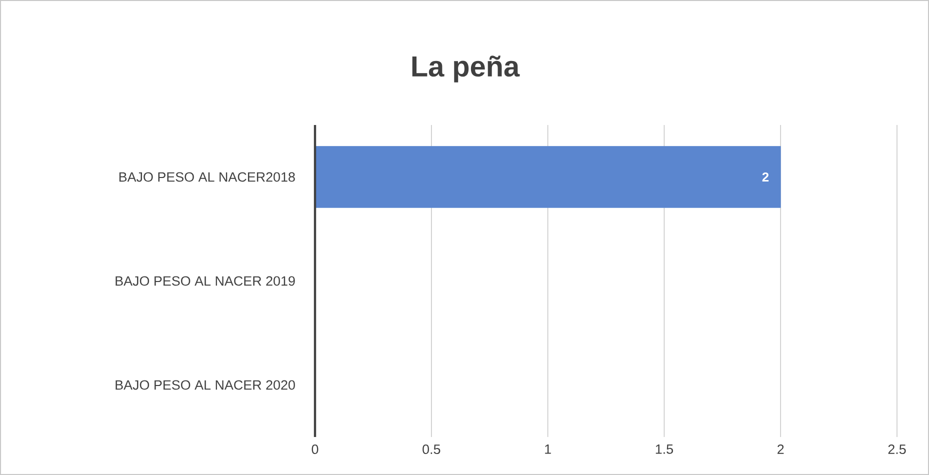 This screenshot has width=929, height=475. I want to click on x-tick-label: 0.5, so click(431, 449).